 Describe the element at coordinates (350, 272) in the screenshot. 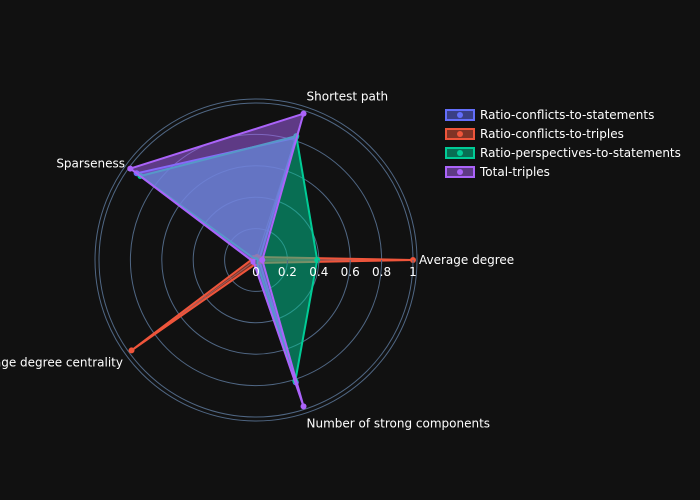

I see `radial-tick-label: 0.6` at that location.